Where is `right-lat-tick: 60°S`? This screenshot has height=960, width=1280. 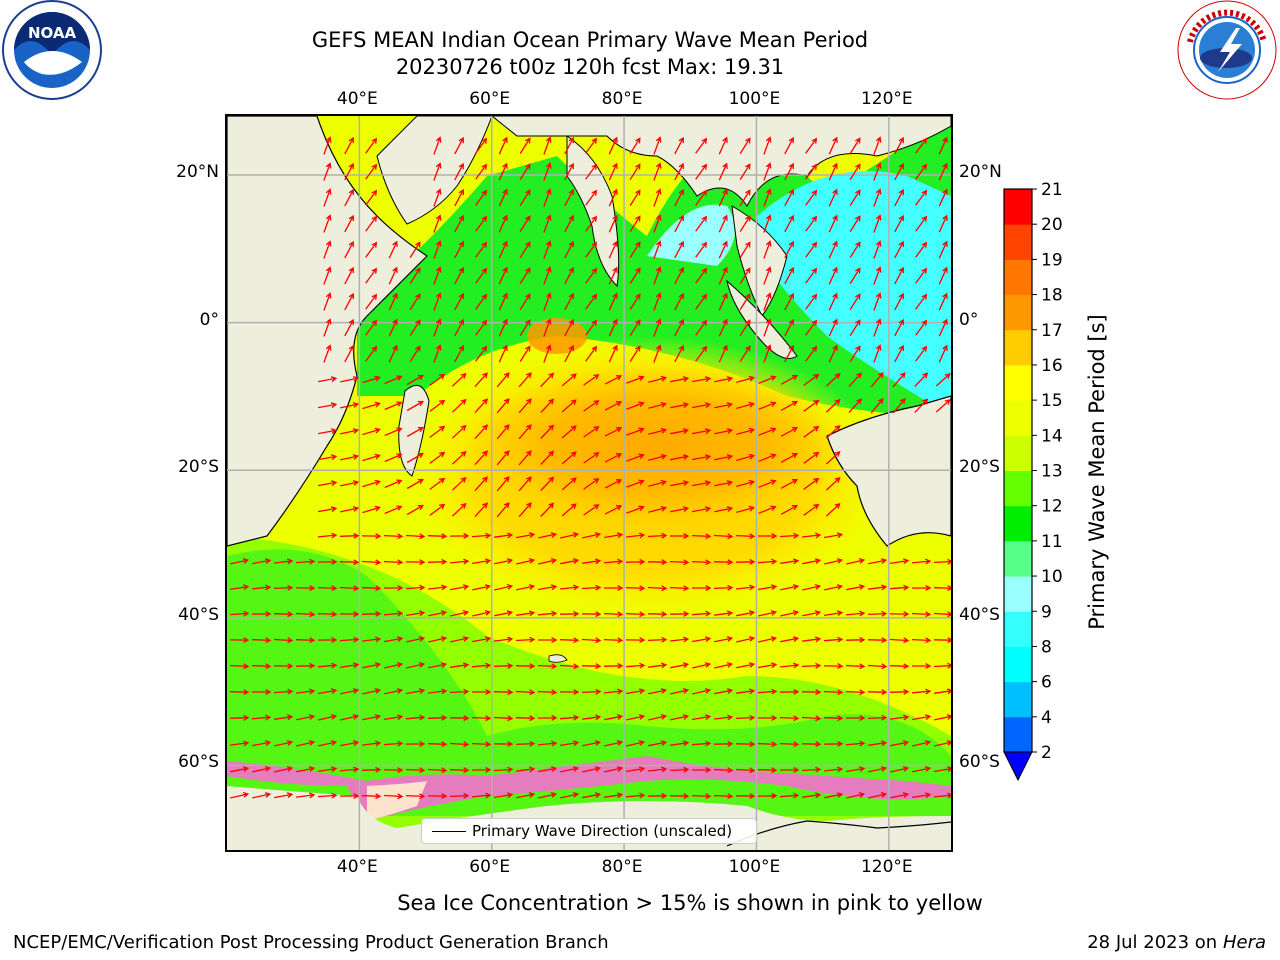
right-lat-tick: 60°S is located at coordinates (979, 762).